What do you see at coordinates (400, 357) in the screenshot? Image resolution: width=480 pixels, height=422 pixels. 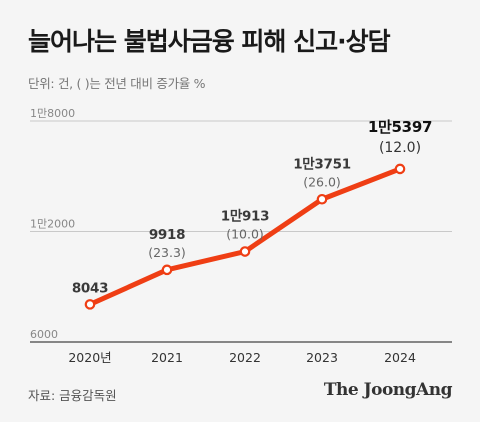 I see `x-tick-label: 2024` at bounding box center [400, 357].